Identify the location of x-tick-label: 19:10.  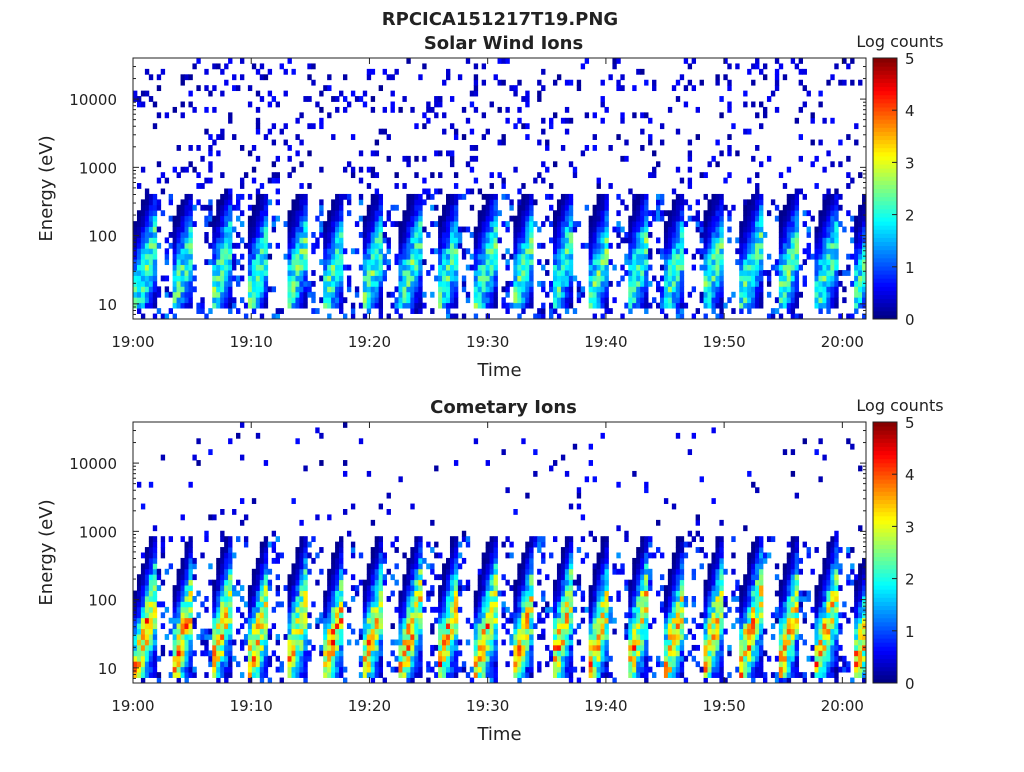
(251, 342).